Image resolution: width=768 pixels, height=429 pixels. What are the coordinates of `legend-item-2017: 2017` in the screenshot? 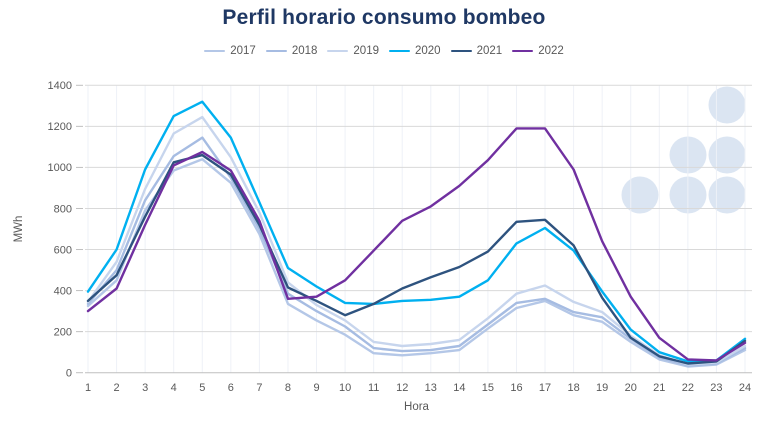 It's located at (230, 51).